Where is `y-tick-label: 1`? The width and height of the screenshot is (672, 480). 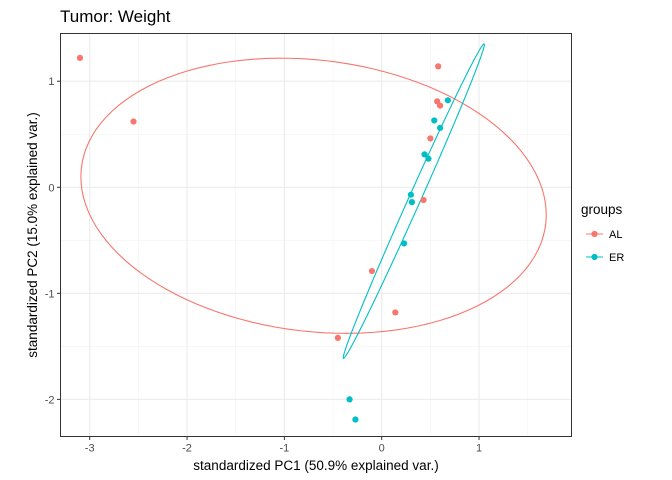 y-tick-label: 1 is located at coordinates (51, 82).